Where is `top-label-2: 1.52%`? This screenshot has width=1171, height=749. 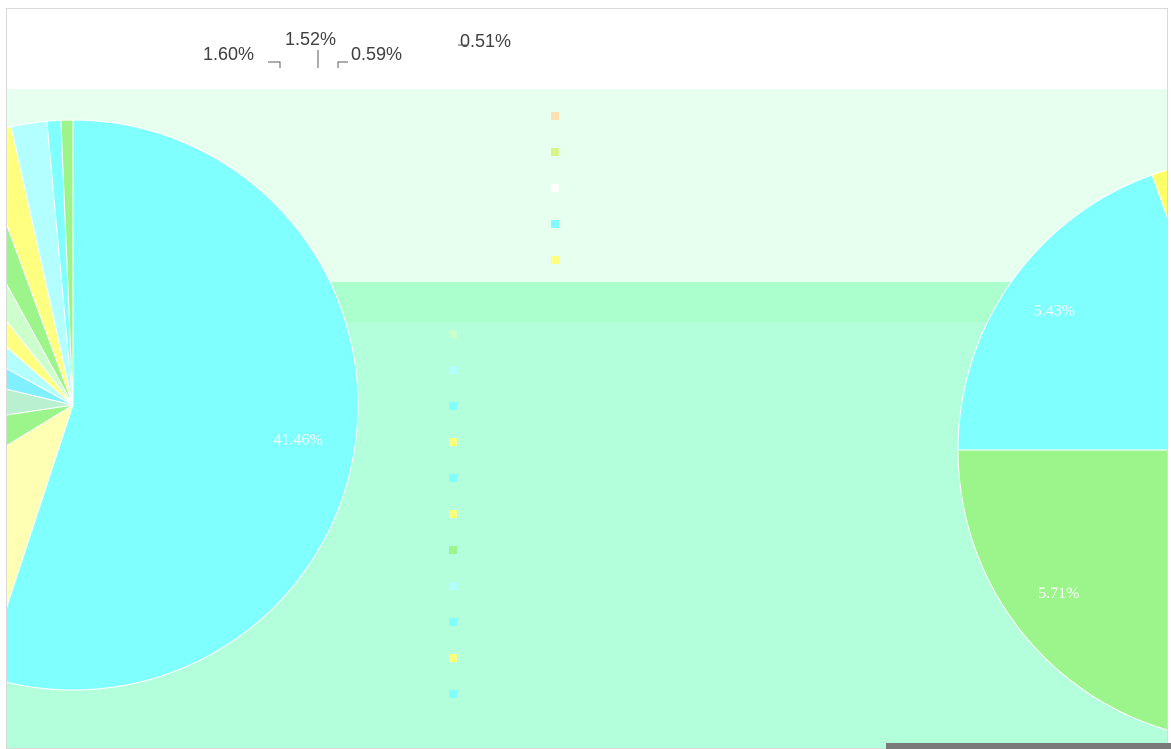
top-label-2: 1.52% is located at coordinates (311, 39).